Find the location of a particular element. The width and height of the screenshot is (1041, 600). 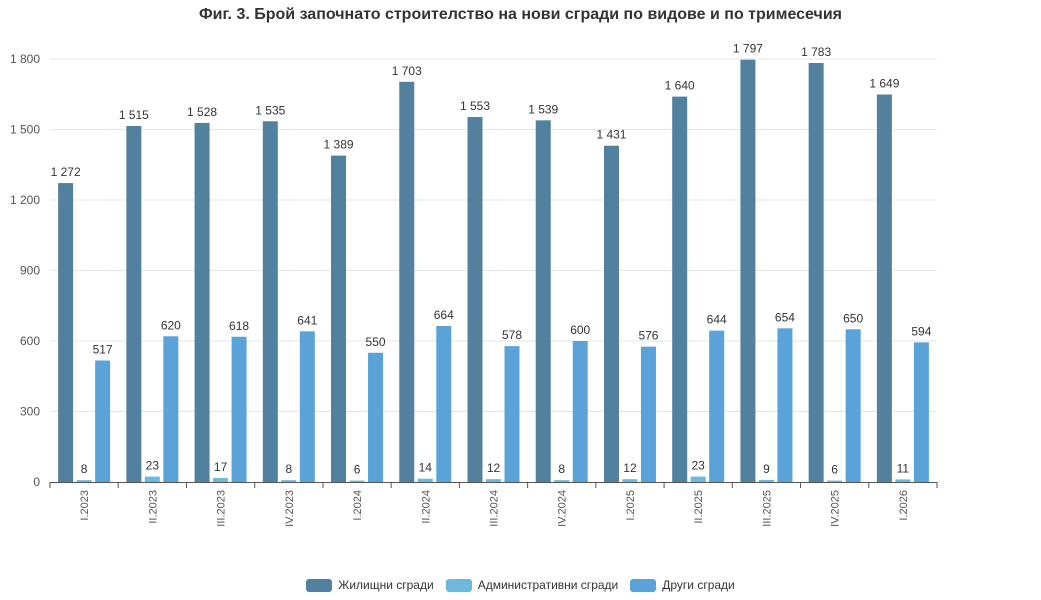

x-tick-label: II.2025 is located at coordinates (699, 507).